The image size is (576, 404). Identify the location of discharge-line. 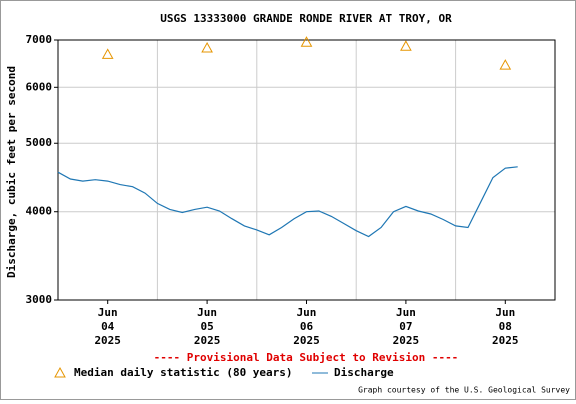
(287, 202).